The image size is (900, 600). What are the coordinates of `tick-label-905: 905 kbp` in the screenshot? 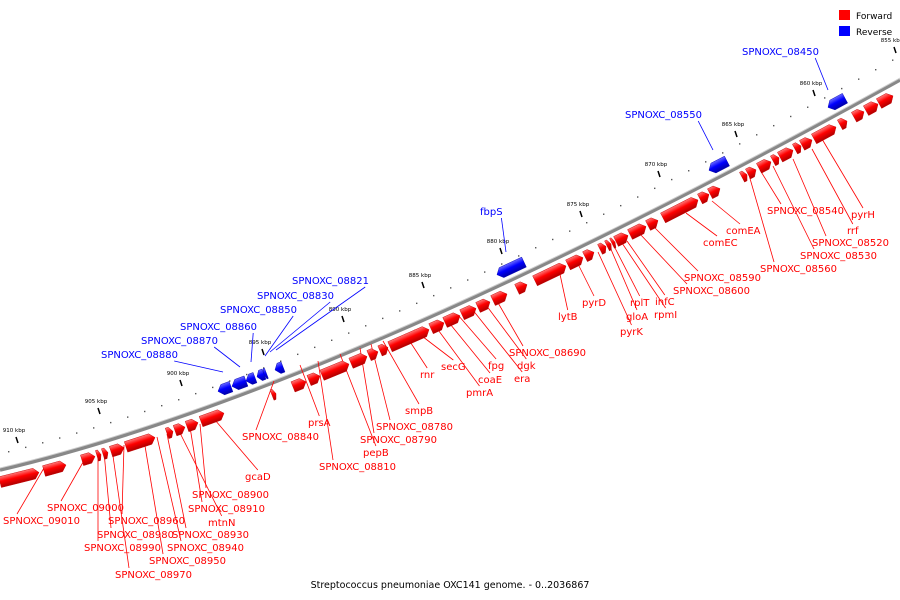 It's located at (96, 402).